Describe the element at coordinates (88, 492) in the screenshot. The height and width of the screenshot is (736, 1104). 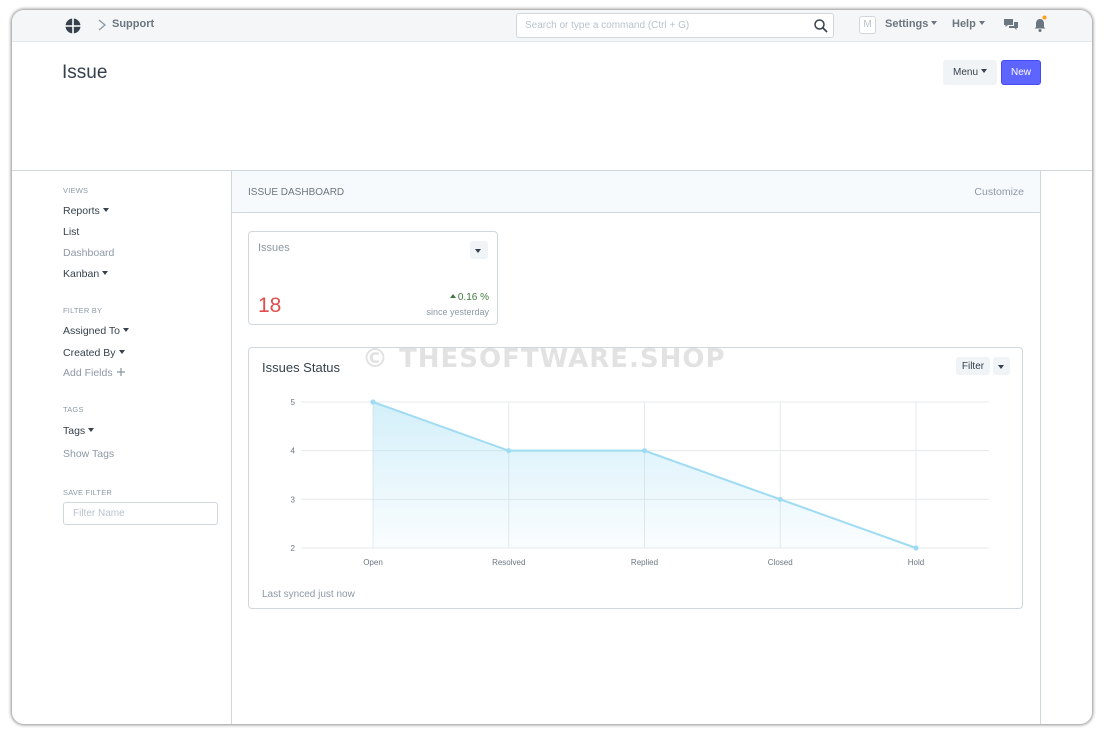
I see `sidebar-heading-save-filter: SAVE FILTER` at that location.